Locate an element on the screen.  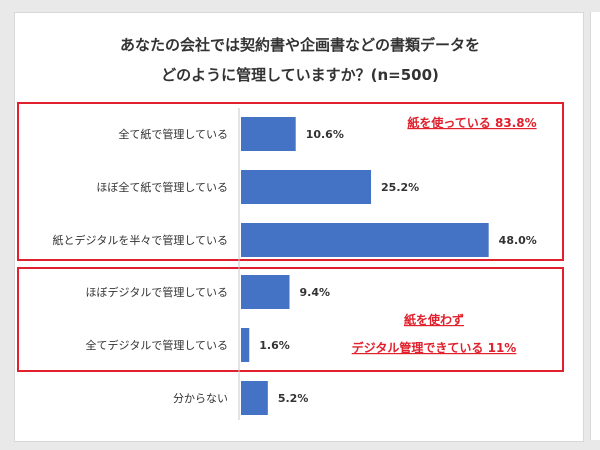
value-label: 5.2% is located at coordinates (293, 398).